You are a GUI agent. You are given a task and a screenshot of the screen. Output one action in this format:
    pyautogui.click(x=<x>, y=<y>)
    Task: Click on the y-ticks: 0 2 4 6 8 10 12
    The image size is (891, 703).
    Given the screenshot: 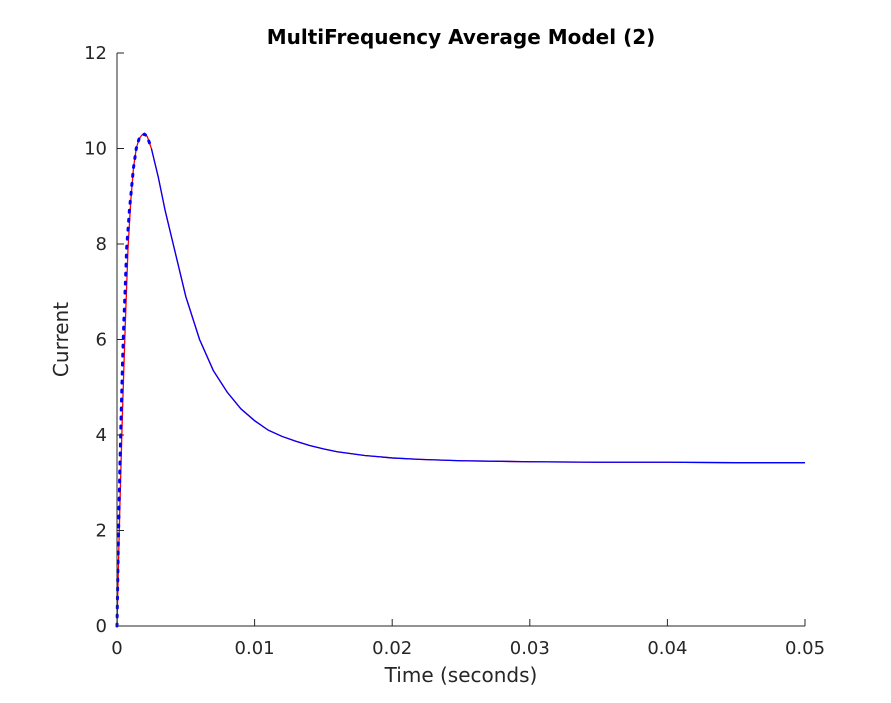 What is the action you would take?
    pyautogui.click(x=104, y=340)
    